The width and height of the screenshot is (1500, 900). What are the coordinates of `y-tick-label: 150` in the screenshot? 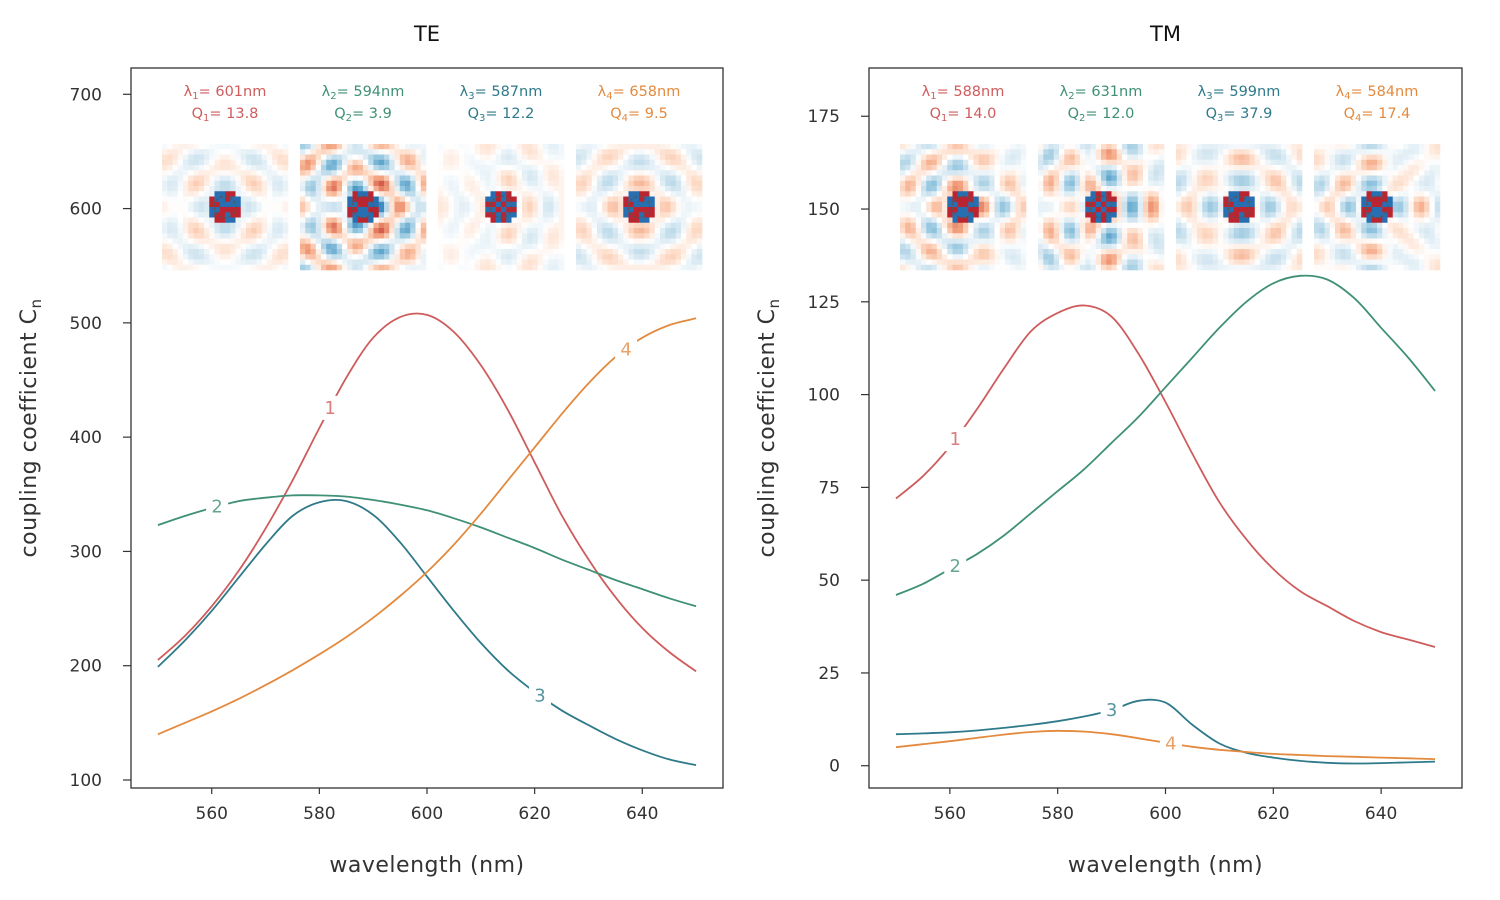 It's located at (824, 210).